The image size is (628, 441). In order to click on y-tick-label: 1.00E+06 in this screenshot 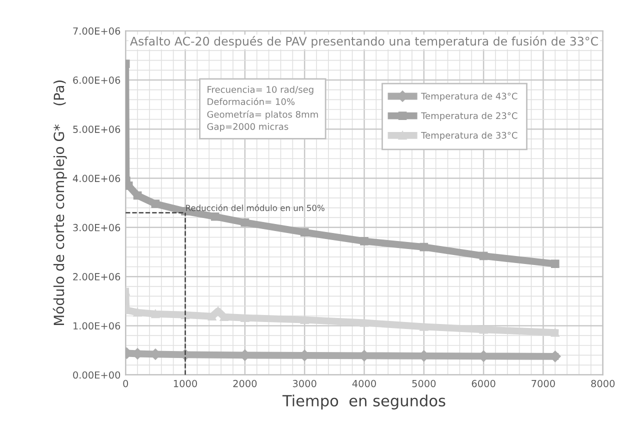, I will do `click(97, 326)`.